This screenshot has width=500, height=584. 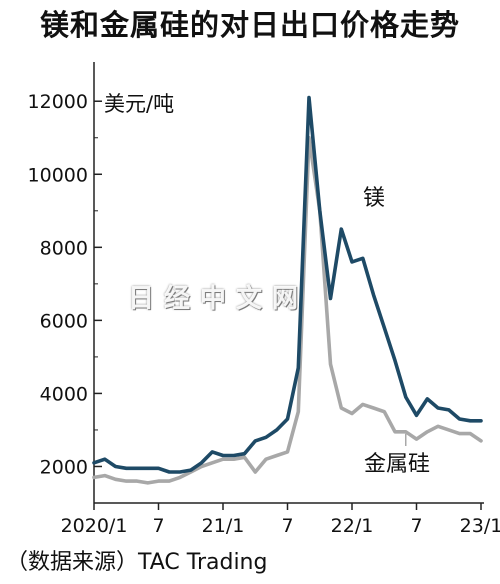 What do you see at coordinates (139, 104) in the screenshot?
I see `y-axis-unit-label: 美元/吨` at bounding box center [139, 104].